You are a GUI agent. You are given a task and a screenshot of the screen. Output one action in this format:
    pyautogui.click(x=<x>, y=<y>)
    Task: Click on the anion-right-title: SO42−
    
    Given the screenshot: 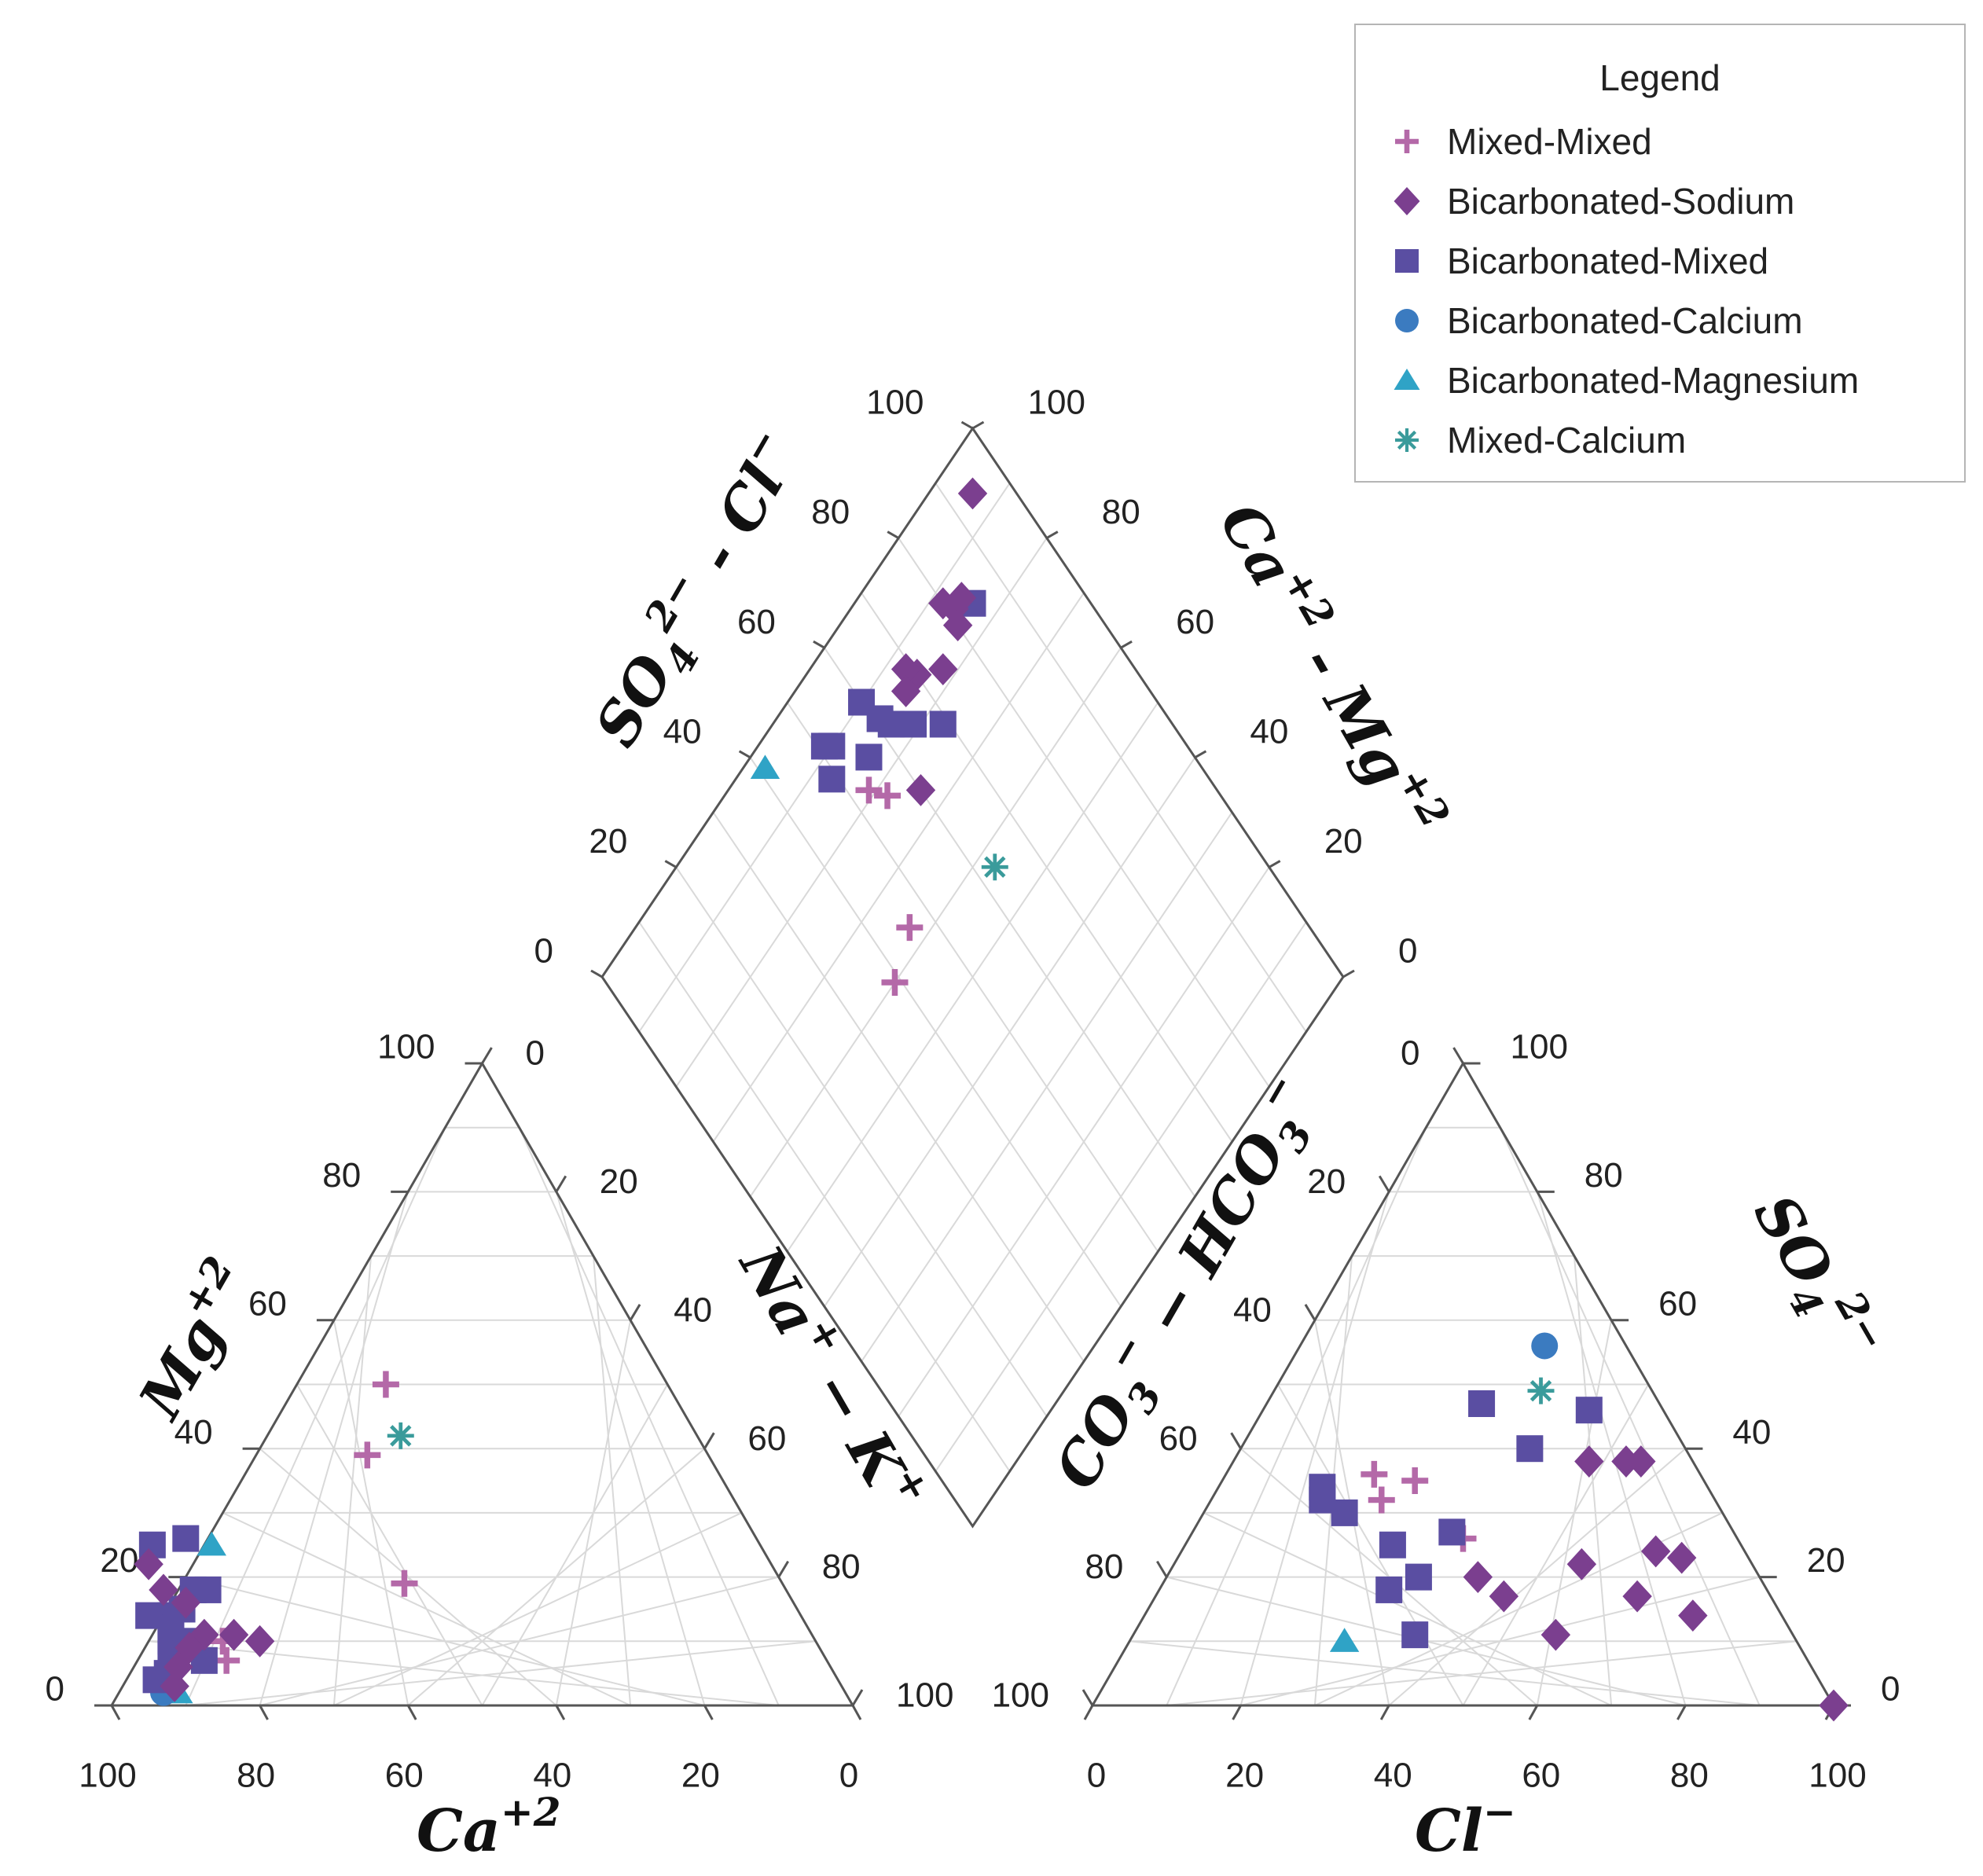 What is the action you would take?
    pyautogui.click(x=1815, y=1279)
    